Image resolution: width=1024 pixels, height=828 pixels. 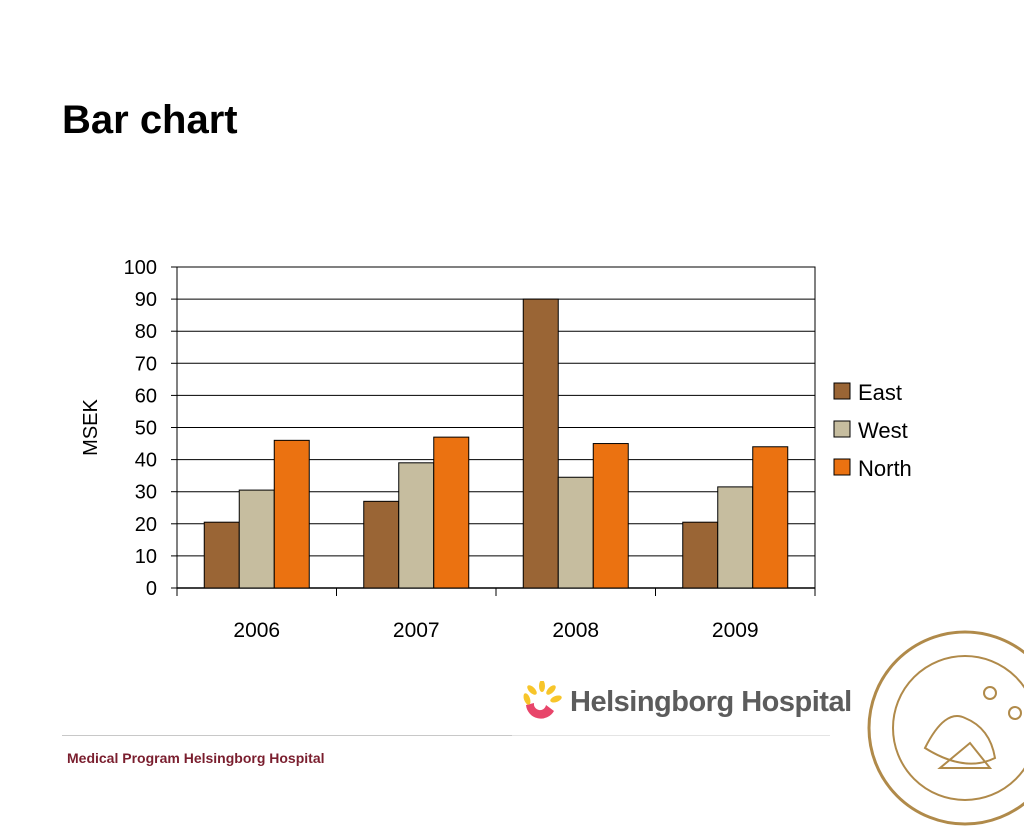 I want to click on x-tick-label: 2008, so click(x=575, y=630).